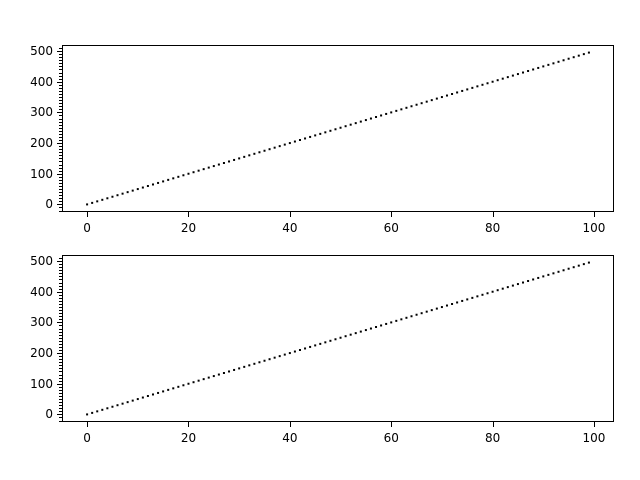  What do you see at coordinates (41, 173) in the screenshot?
I see `y-tick-label: 100` at bounding box center [41, 173].